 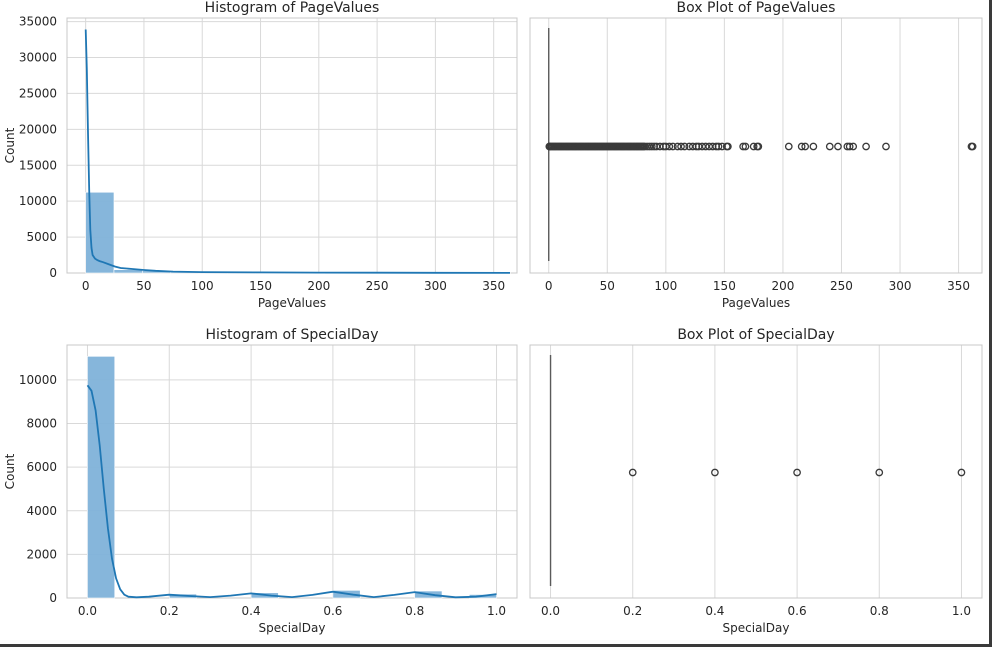 What do you see at coordinates (291, 335) in the screenshot?
I see `chart-title: Histogram of SpecialDay` at bounding box center [291, 335].